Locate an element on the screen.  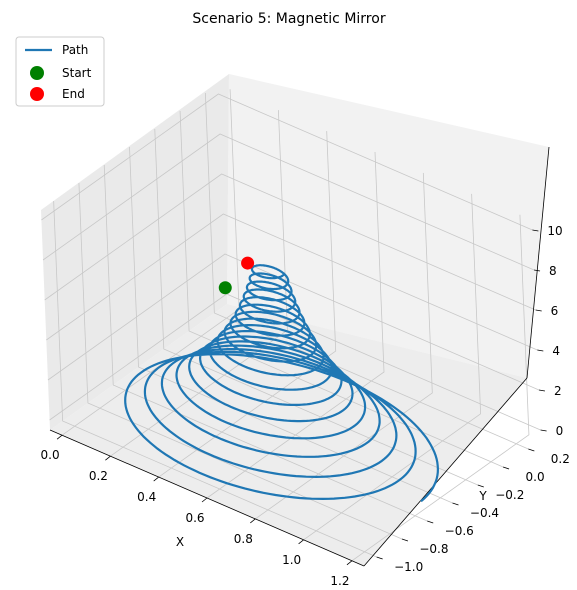
x-tick-label: 1.0 is located at coordinates (291, 560).